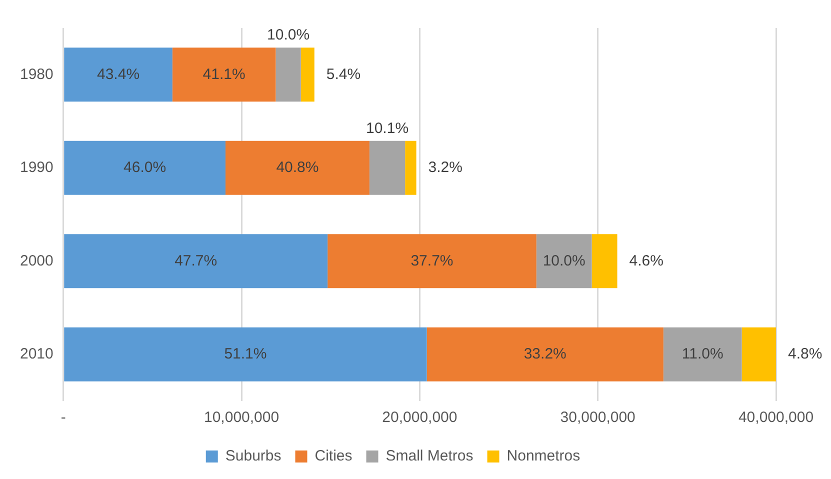 The width and height of the screenshot is (831, 479). Describe the element at coordinates (333, 456) in the screenshot. I see `legend-label: Cities` at that location.